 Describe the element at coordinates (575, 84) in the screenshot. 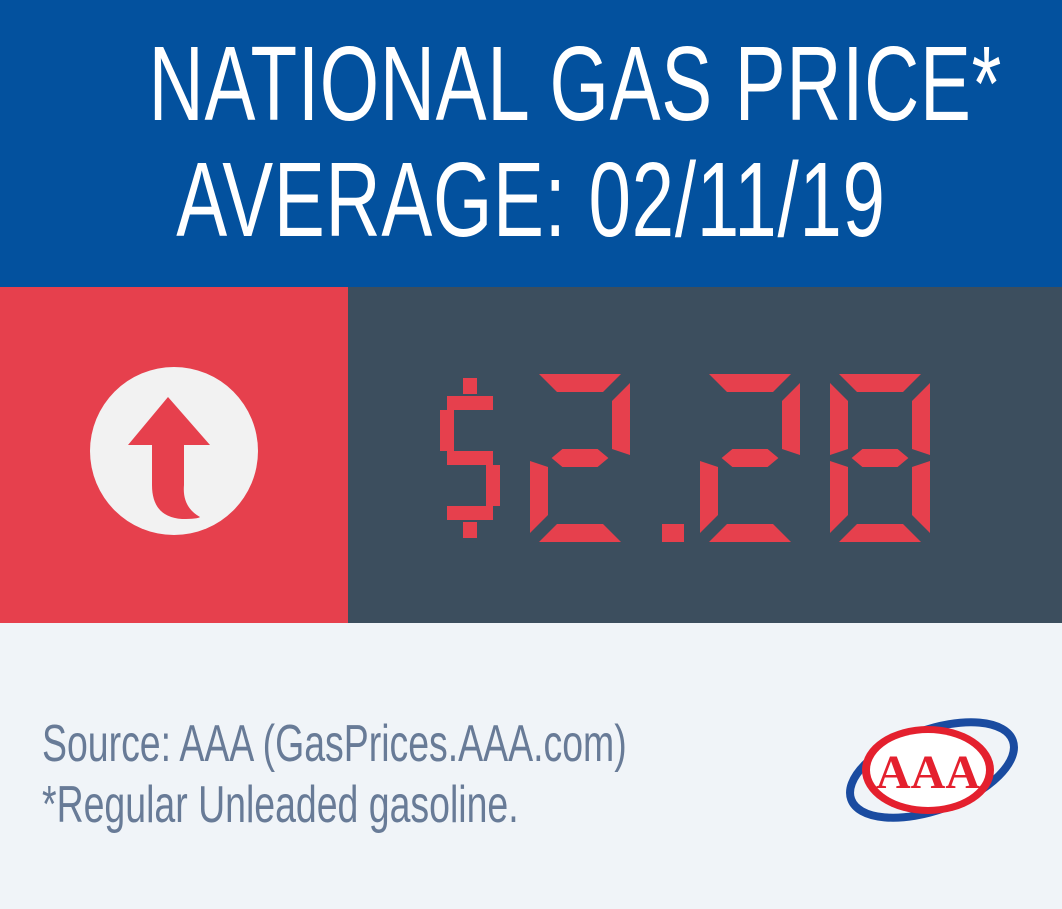

I see `title-line-1: NATIONAL GAS PRICE*` at that location.